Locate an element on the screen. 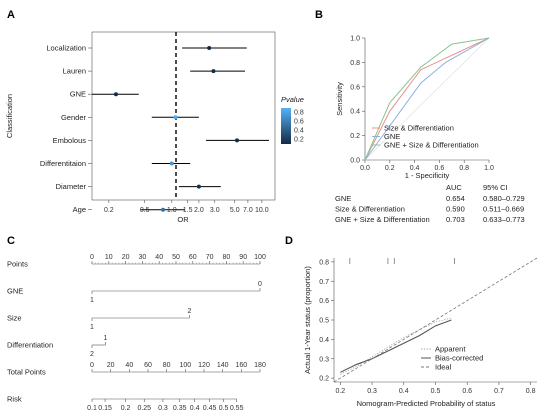  forest-row-label: Embolous is located at coordinates (70, 140).